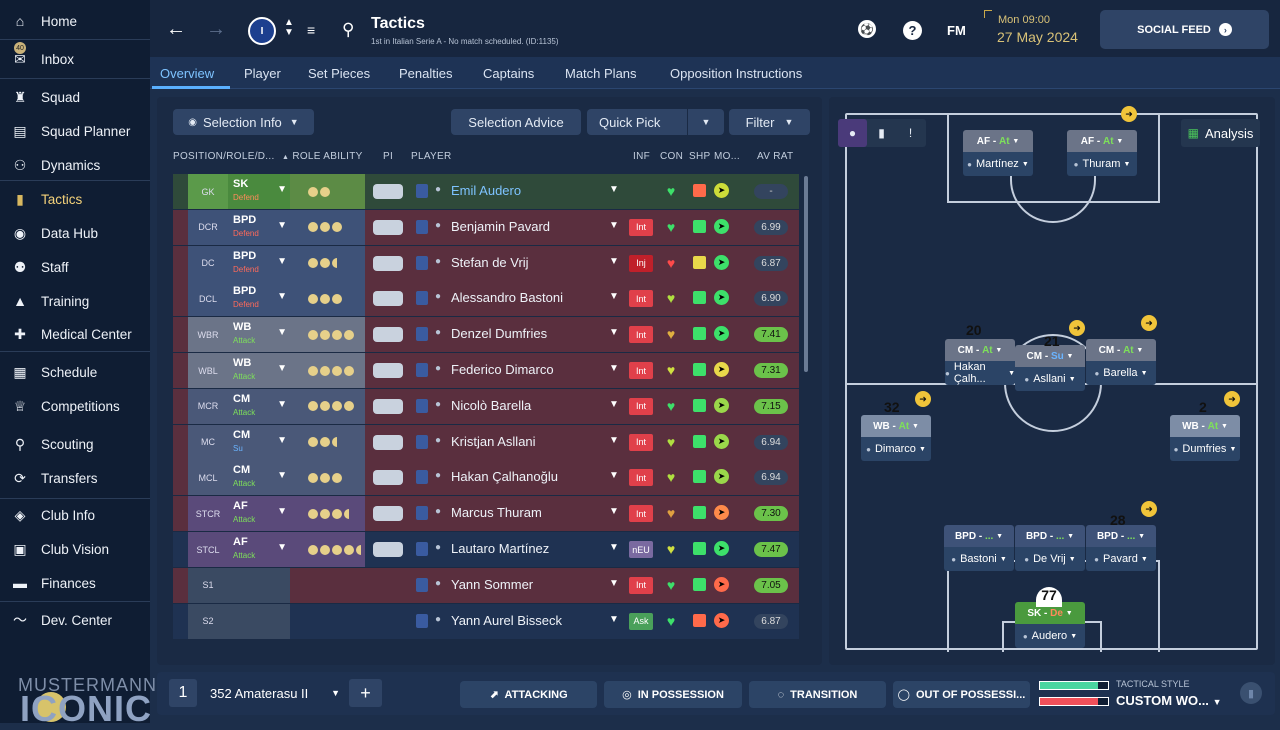 This screenshot has height=730, width=1280. I want to click on player-name: Benjamin Pavard, so click(500, 226).